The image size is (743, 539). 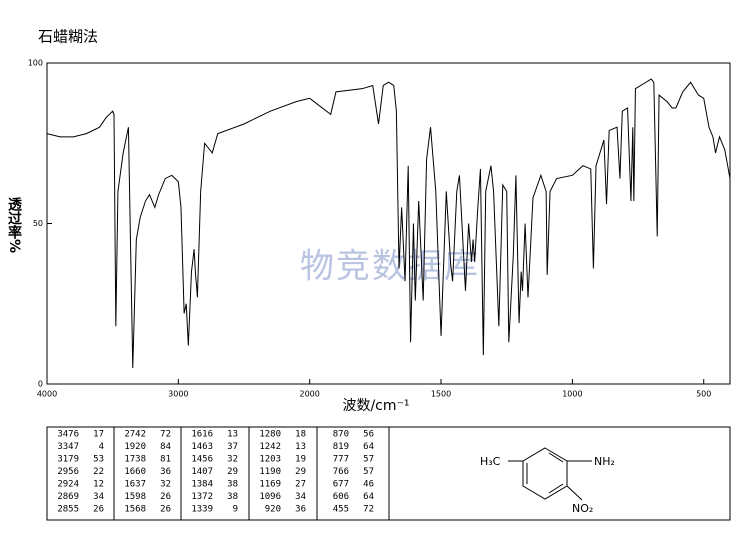 I want to click on peak-wavenumber: 1616, so click(x=202, y=435).